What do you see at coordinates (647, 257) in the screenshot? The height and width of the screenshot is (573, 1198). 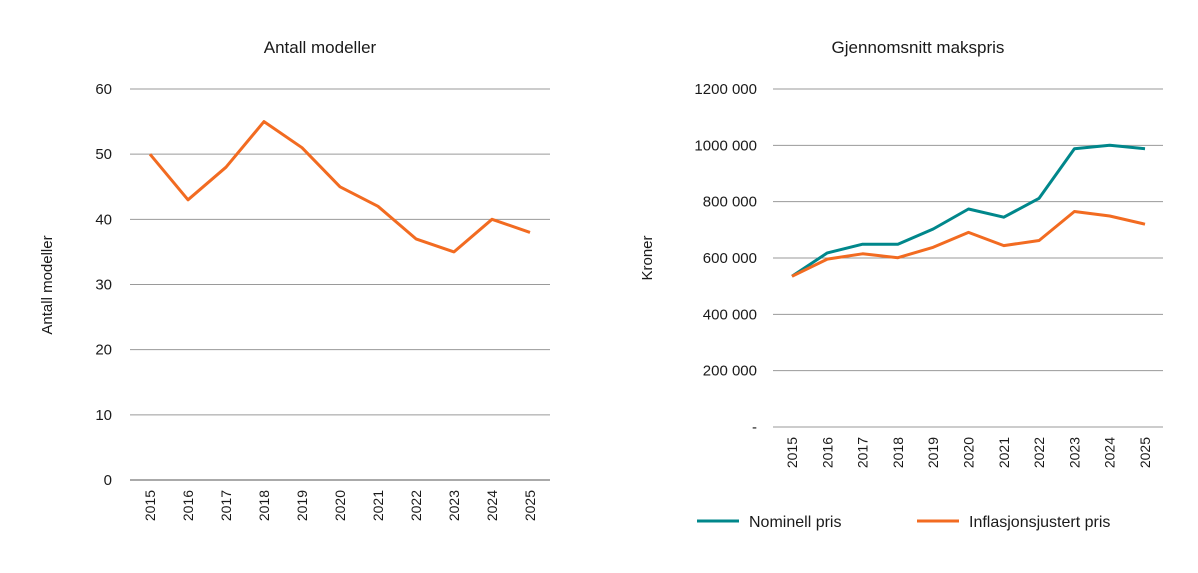 I see `y-axis-label: Kroner` at bounding box center [647, 257].